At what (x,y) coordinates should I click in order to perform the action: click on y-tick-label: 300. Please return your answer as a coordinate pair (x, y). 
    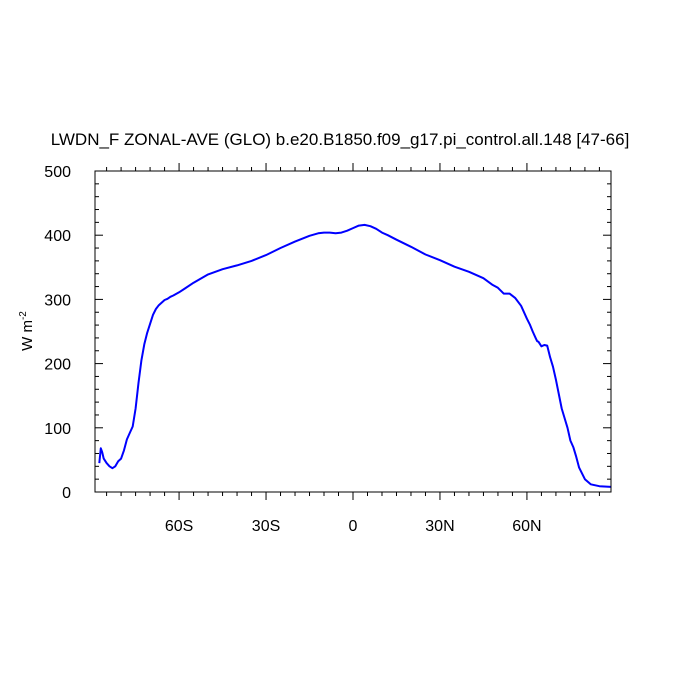
    Looking at the image, I should click on (57, 300).